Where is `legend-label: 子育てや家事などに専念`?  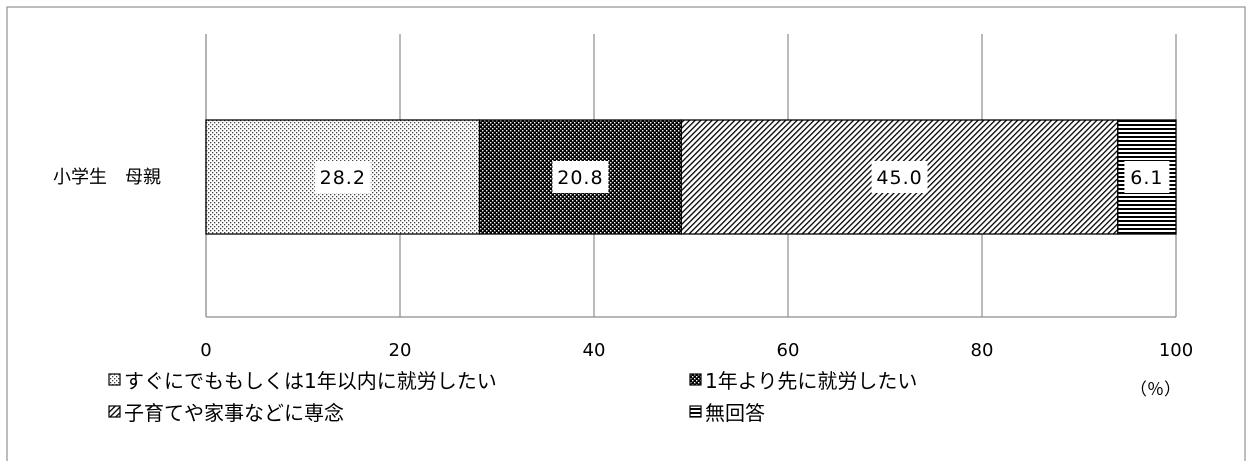
legend-label: 子育てや家事などに専念 is located at coordinates (234, 413).